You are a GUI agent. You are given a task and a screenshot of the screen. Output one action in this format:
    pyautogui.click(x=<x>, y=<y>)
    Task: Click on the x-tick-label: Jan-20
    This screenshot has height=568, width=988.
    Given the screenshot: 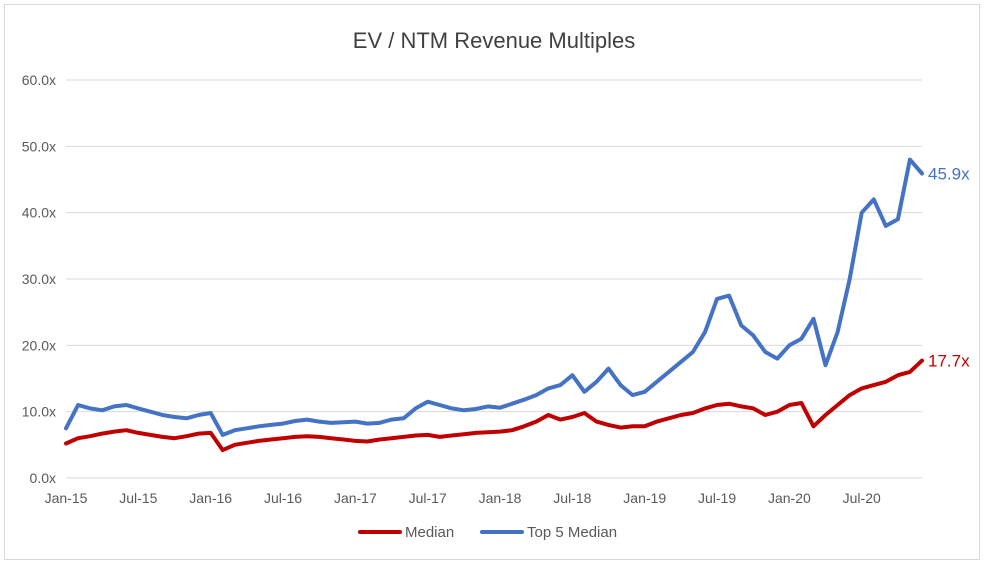 What is the action you would take?
    pyautogui.click(x=789, y=498)
    